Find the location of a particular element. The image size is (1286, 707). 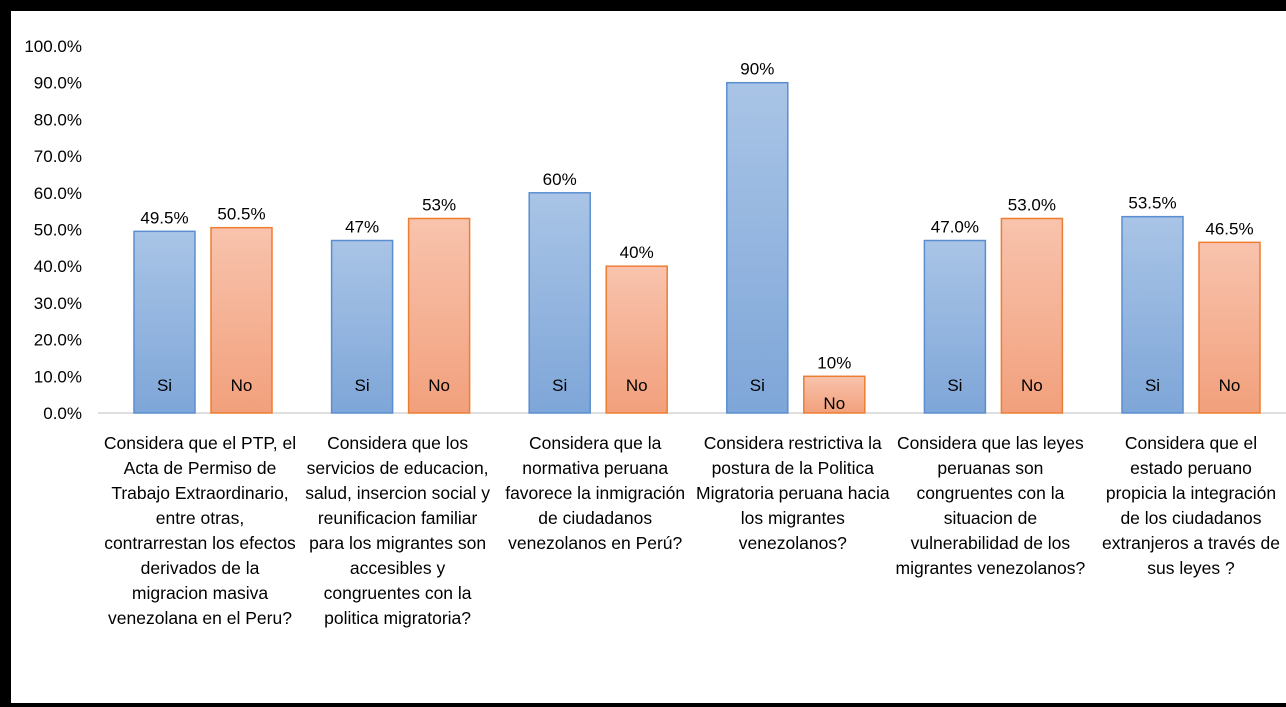

data-label-si: 90% is located at coordinates (757, 69).